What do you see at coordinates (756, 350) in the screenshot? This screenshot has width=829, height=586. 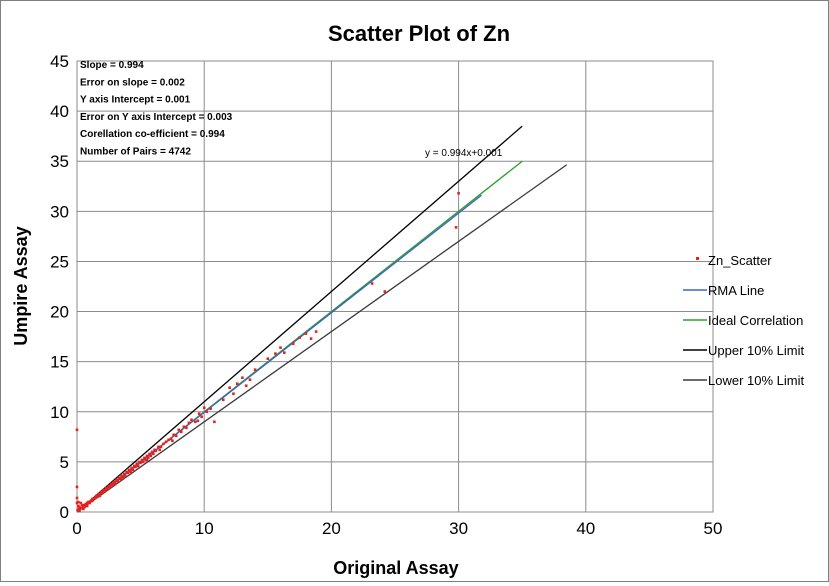 I see `legend-label: Upper 10% Limit` at bounding box center [756, 350].